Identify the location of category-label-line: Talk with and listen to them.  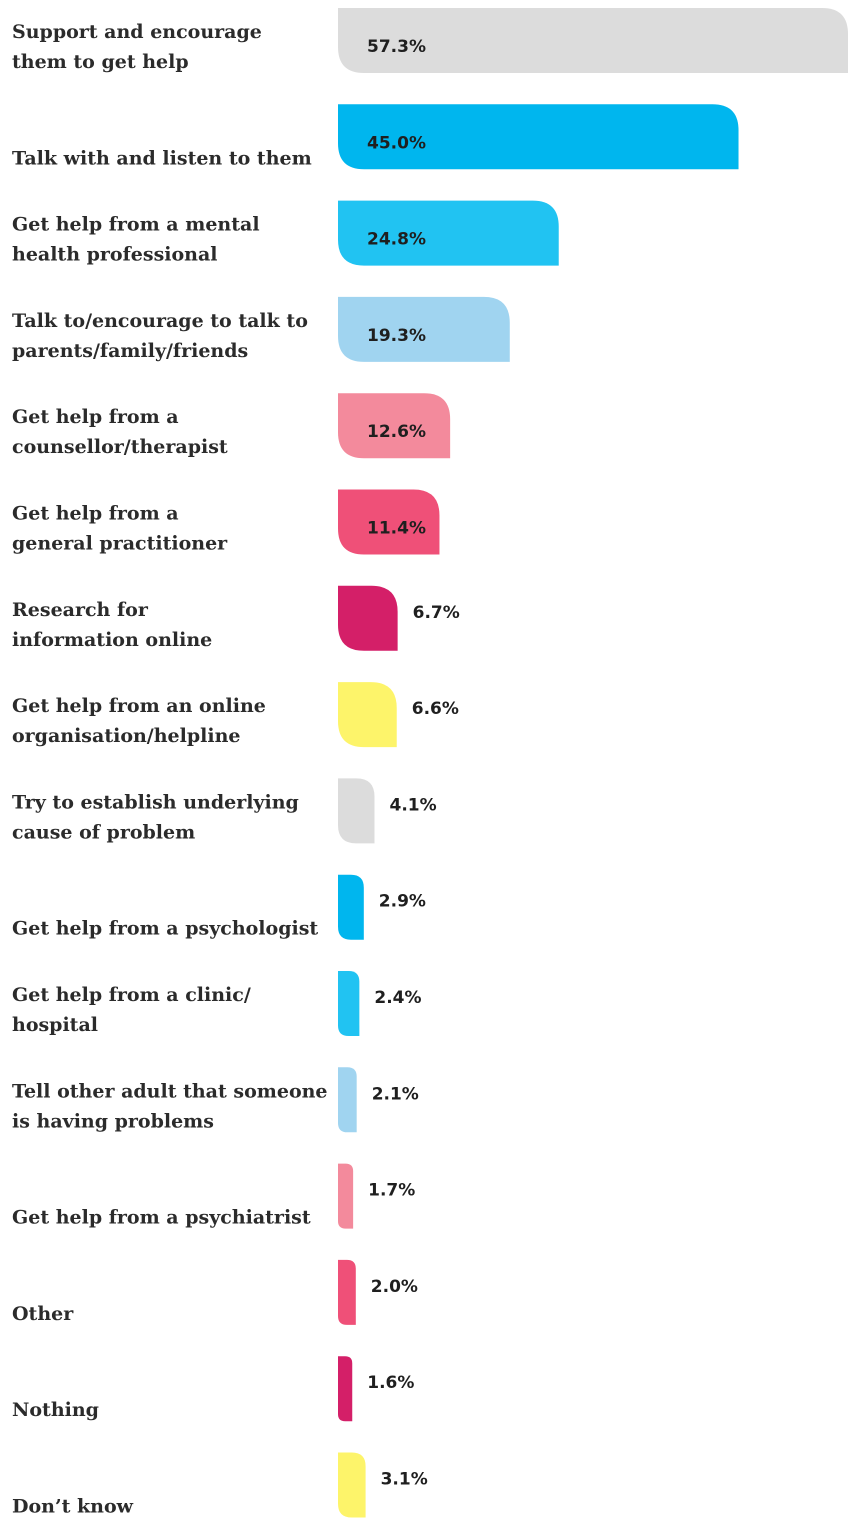
(162, 158).